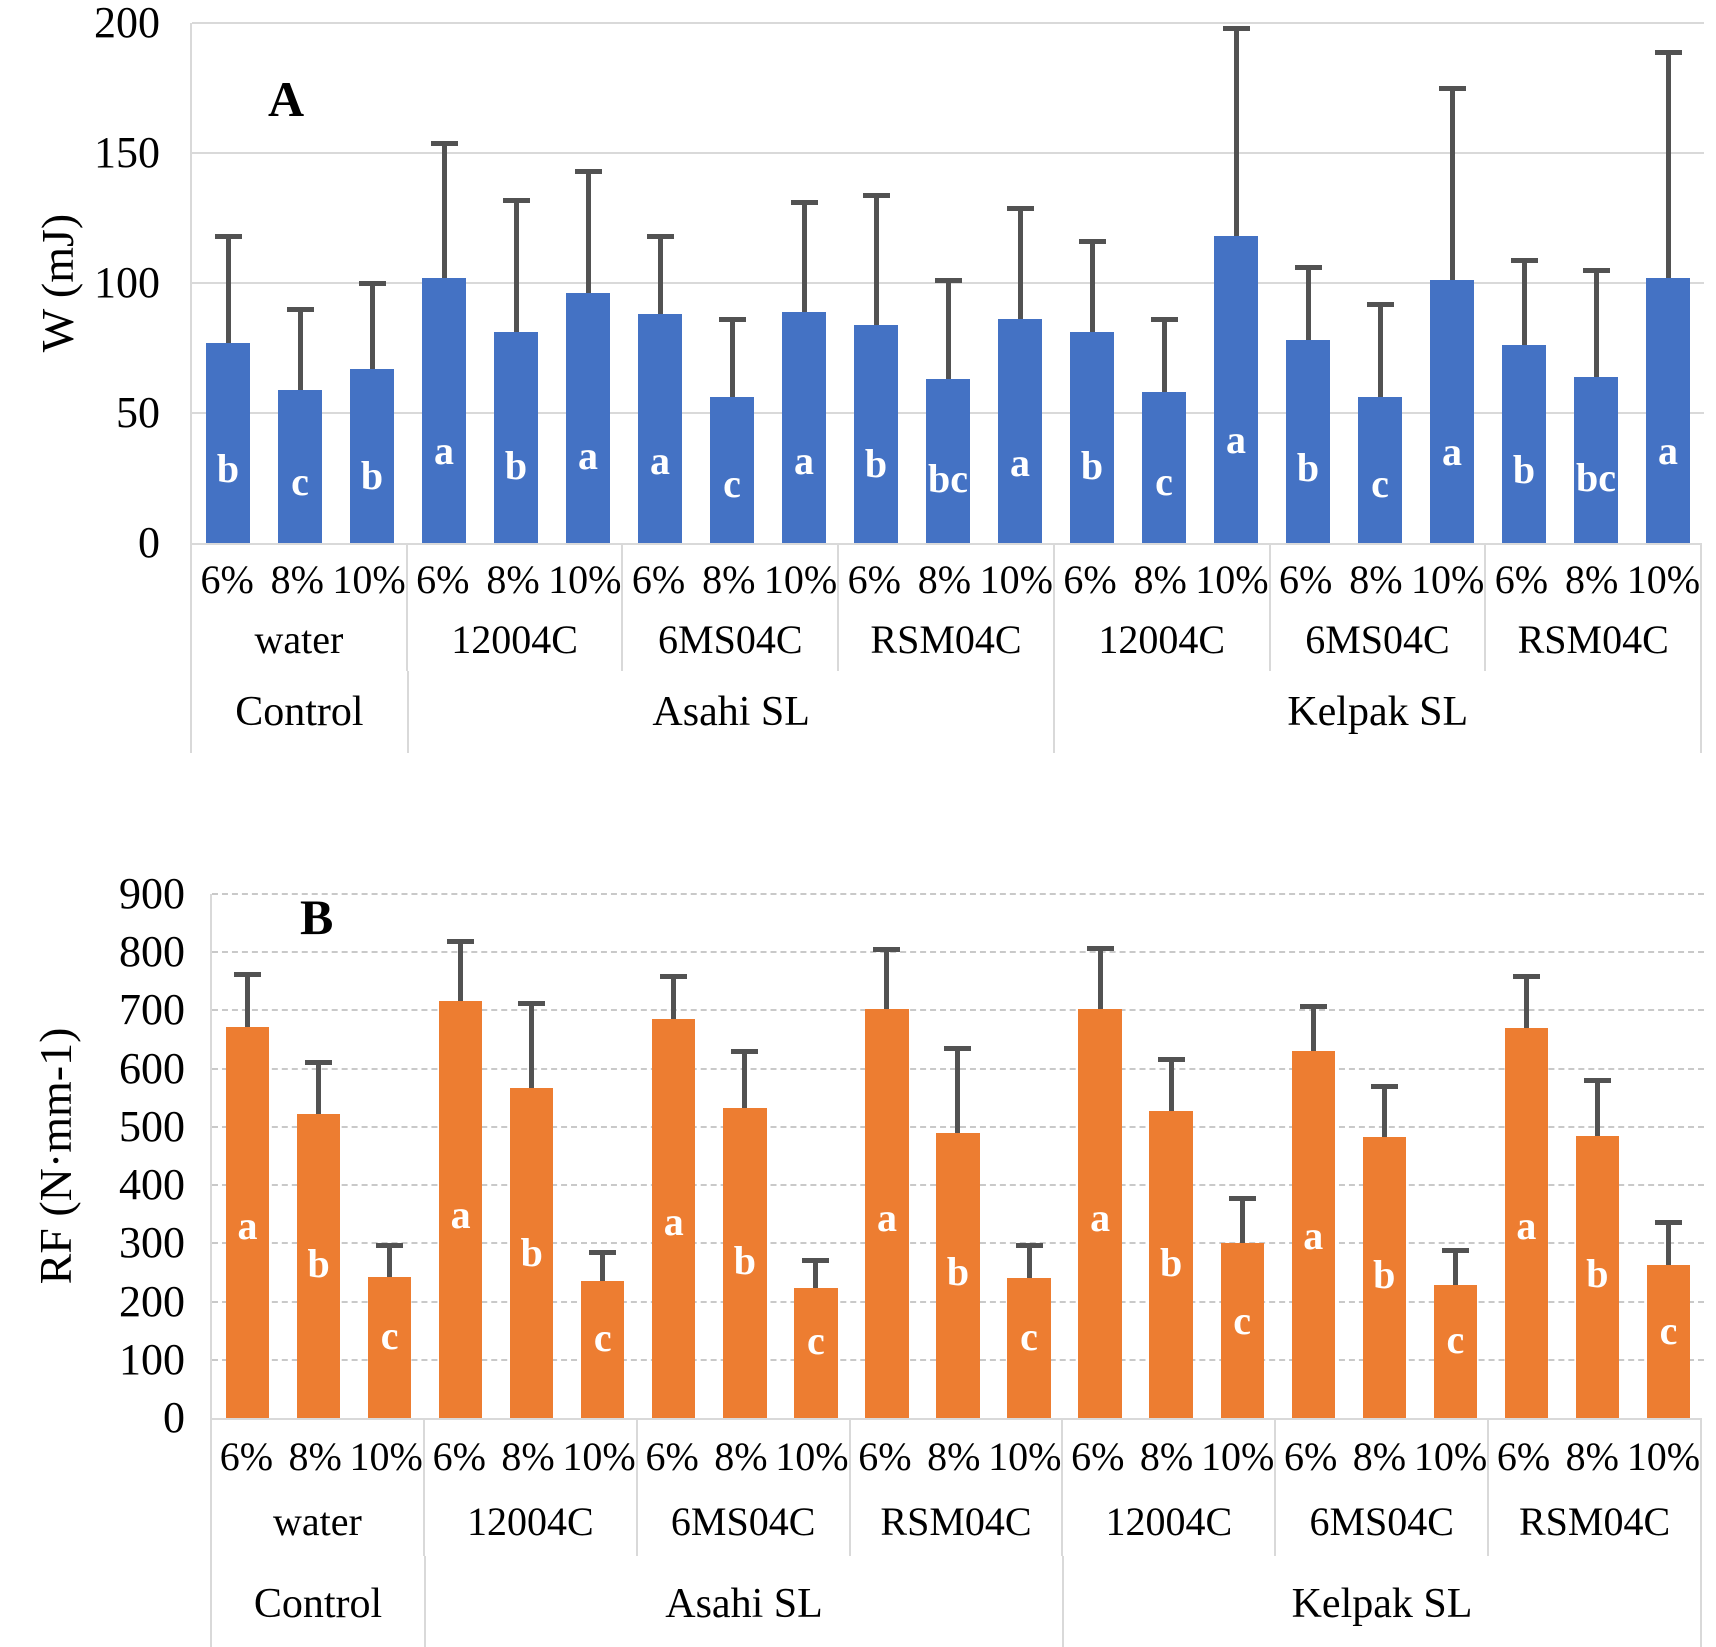 This screenshot has width=1716, height=1647. What do you see at coordinates (513, 639) in the screenshot?
I see `treatment-label: 12004C` at bounding box center [513, 639].